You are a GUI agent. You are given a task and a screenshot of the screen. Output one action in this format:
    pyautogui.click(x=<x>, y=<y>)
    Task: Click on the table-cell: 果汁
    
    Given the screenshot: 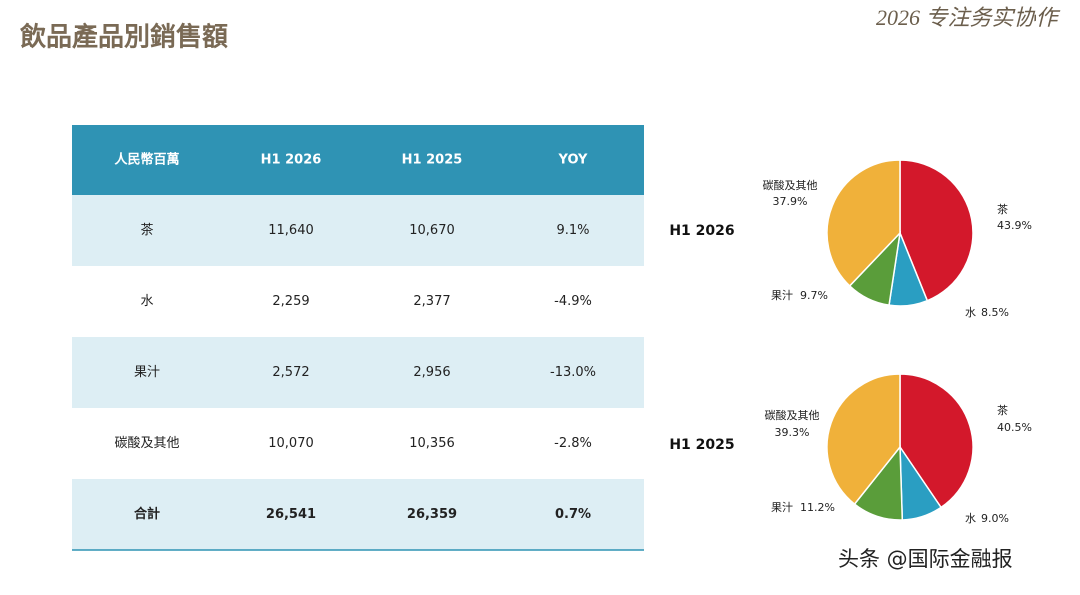 What is the action you would take?
    pyautogui.click(x=147, y=372)
    